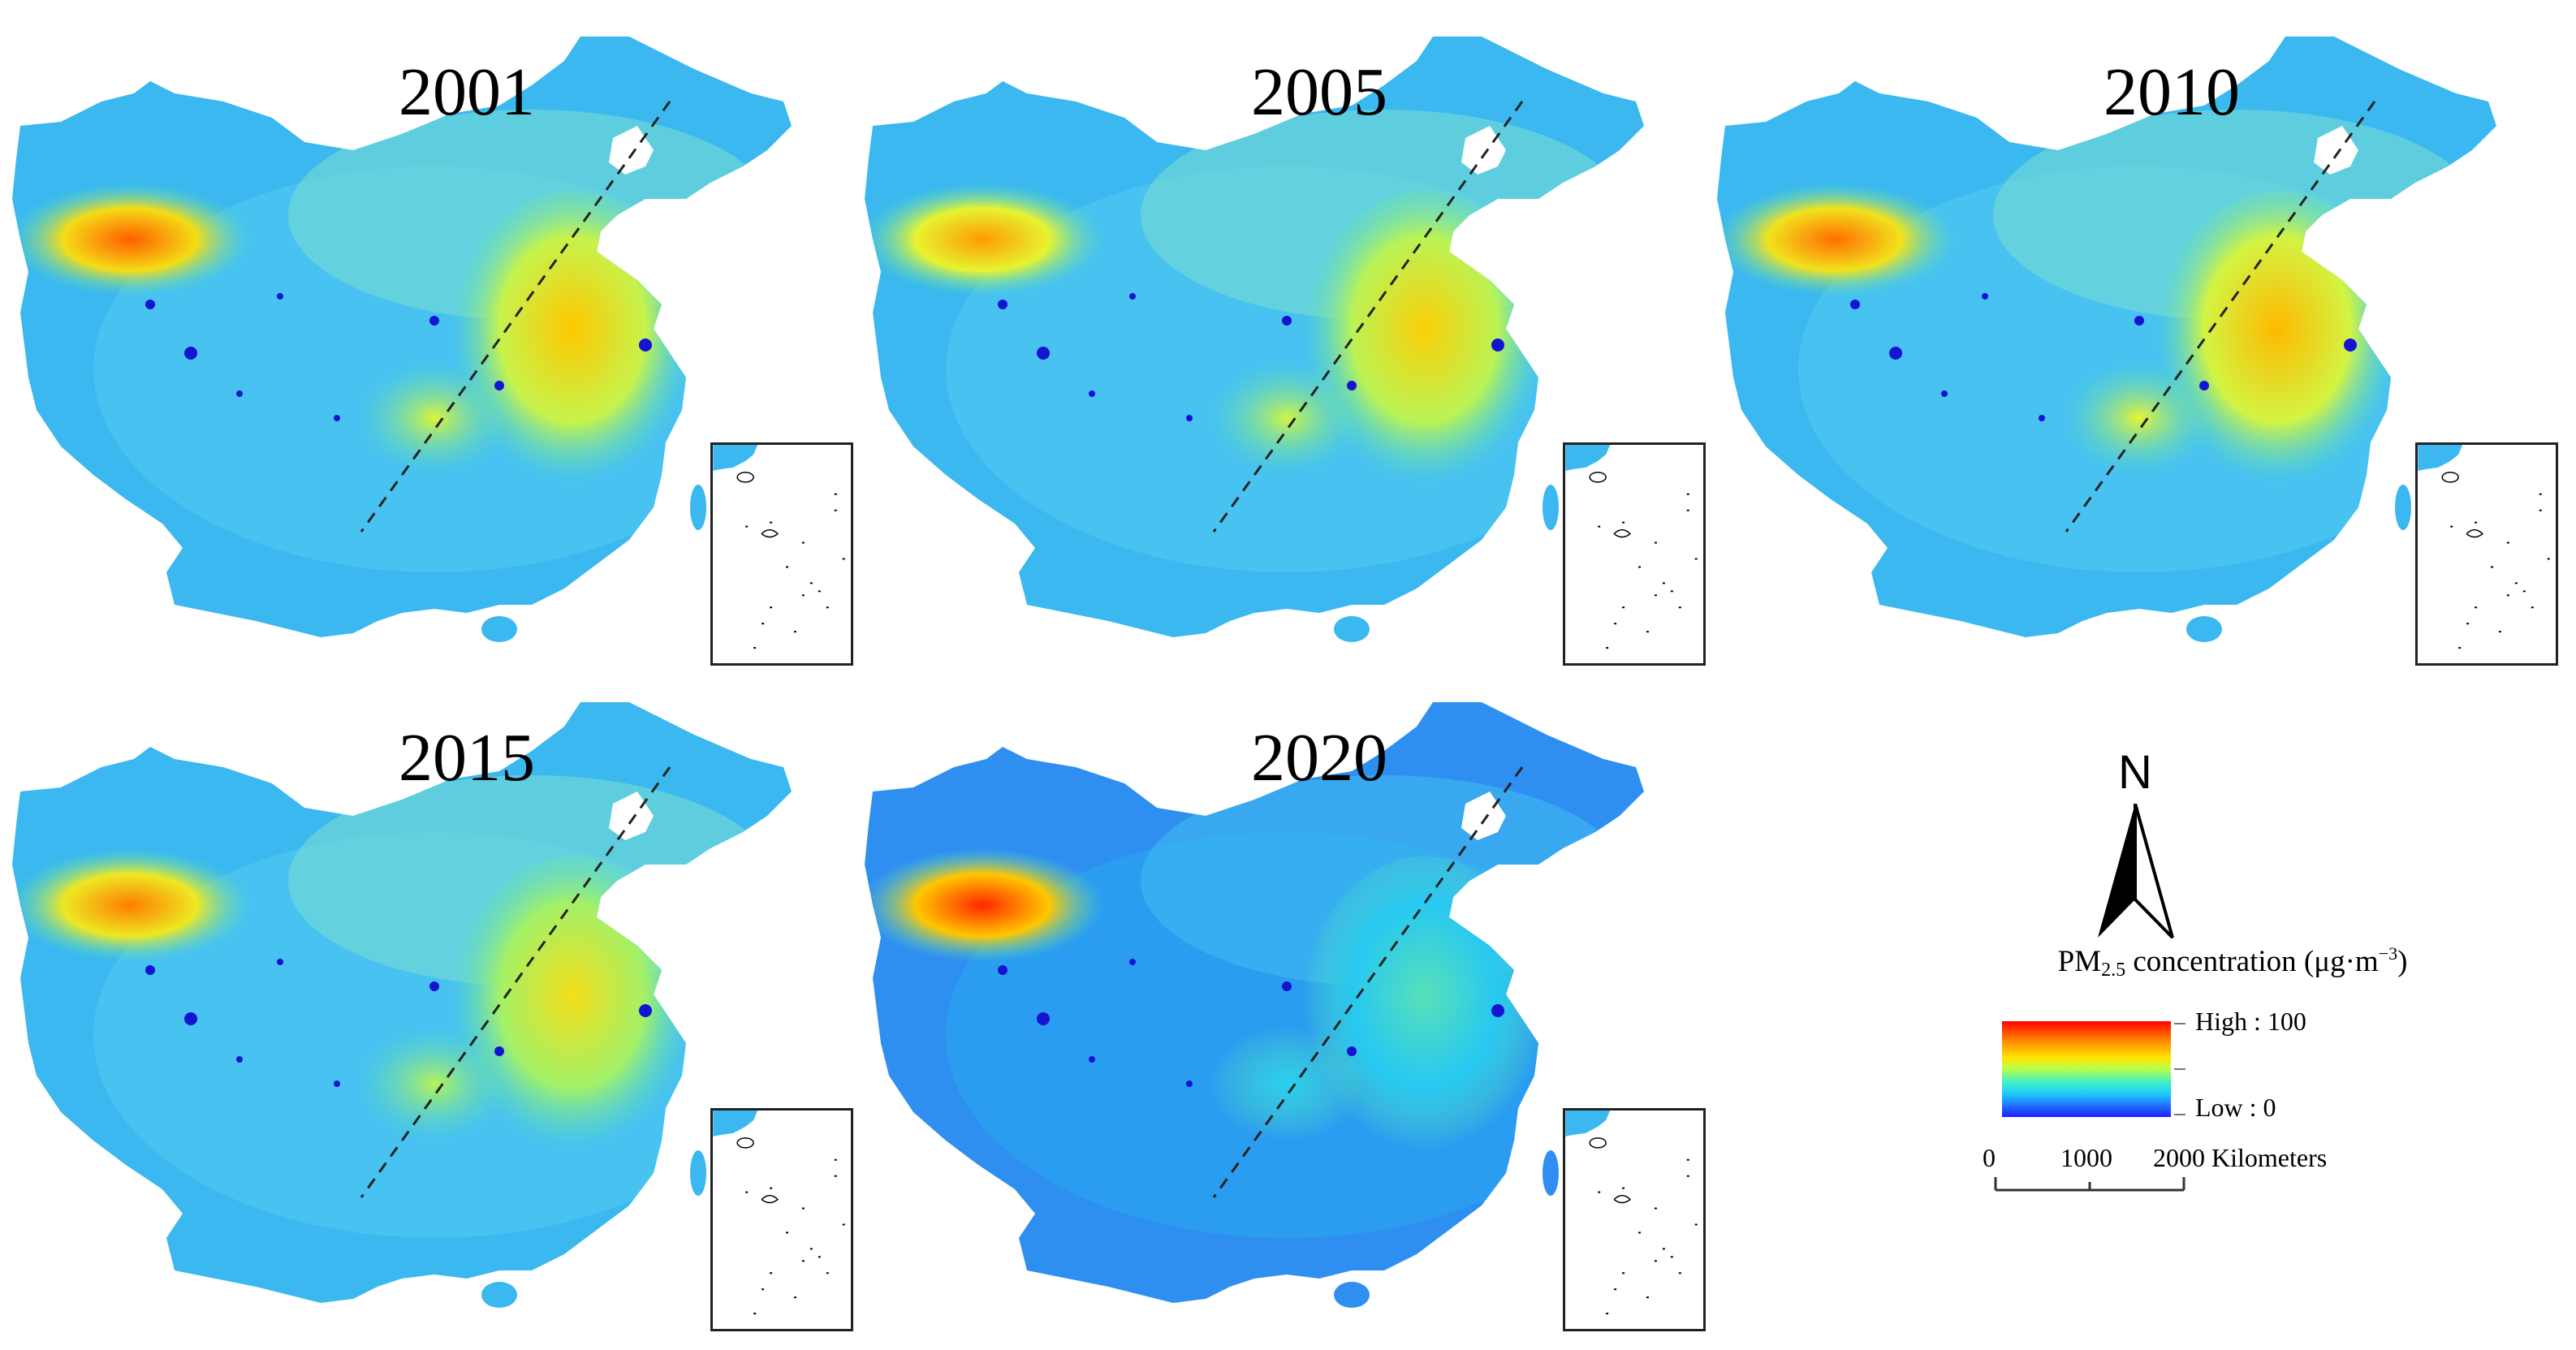 Image resolution: width=2576 pixels, height=1350 pixels. Describe the element at coordinates (2135, 772) in the screenshot. I see `north-label: N` at that location.